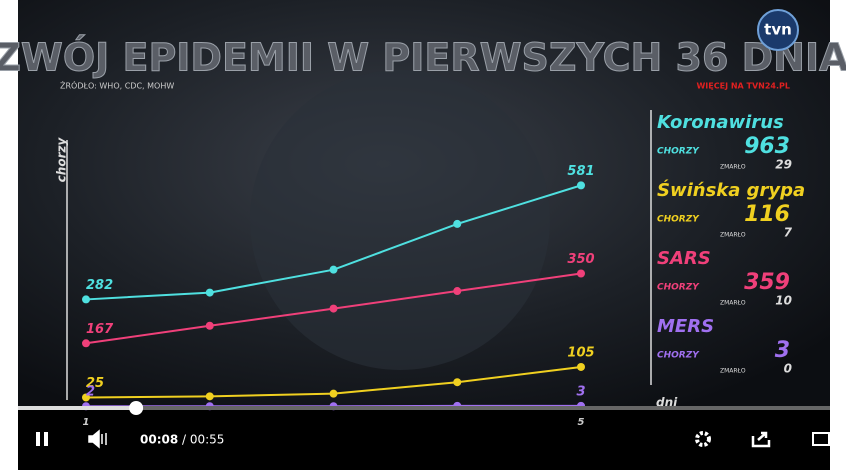 The image size is (846, 470). I want to click on deaths-value: 0, so click(788, 369).